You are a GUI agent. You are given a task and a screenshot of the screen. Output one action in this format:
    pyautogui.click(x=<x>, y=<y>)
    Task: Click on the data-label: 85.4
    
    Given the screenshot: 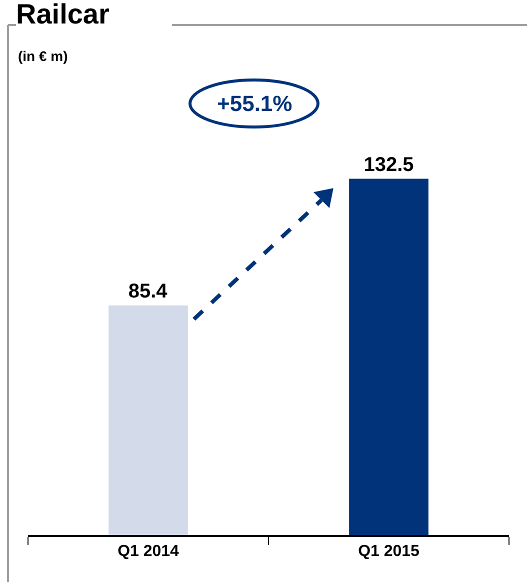 What is the action you would take?
    pyautogui.click(x=148, y=291)
    